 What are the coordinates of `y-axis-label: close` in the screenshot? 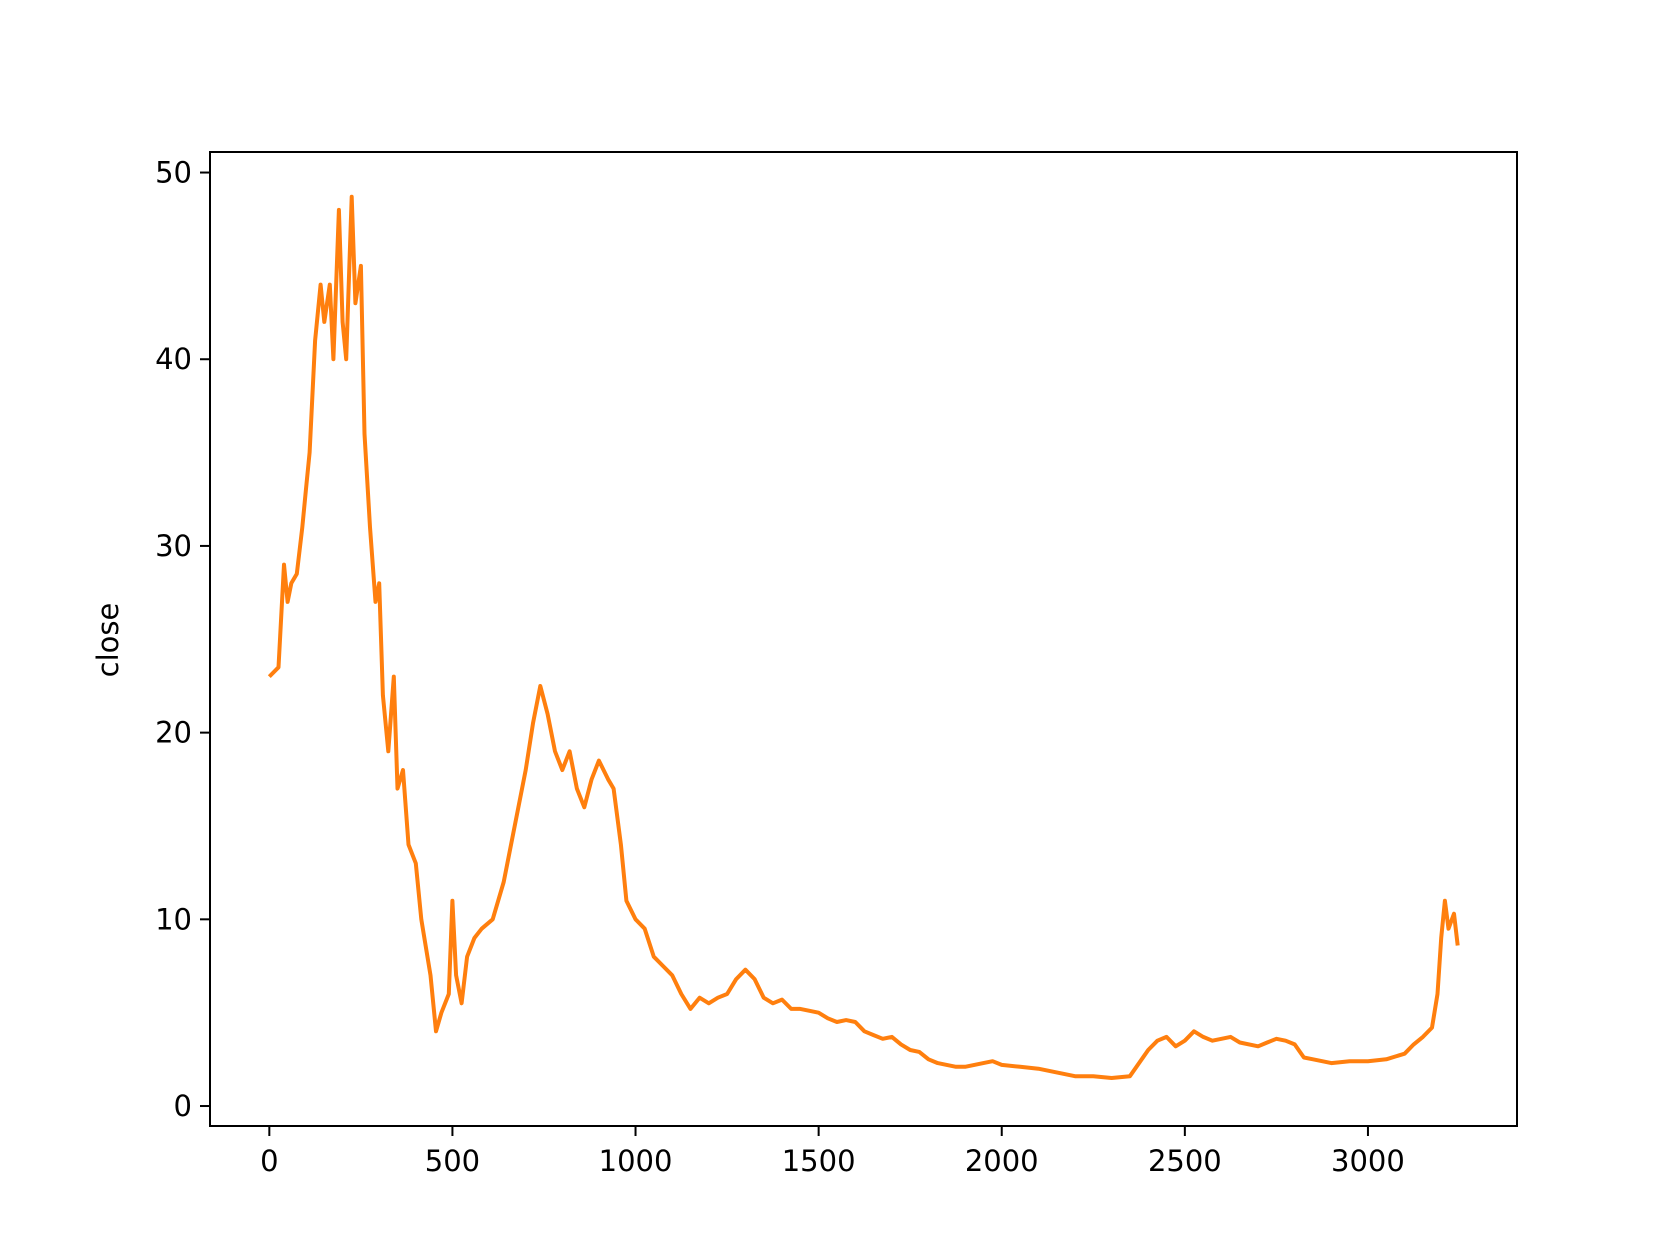 It's located at (108, 640).